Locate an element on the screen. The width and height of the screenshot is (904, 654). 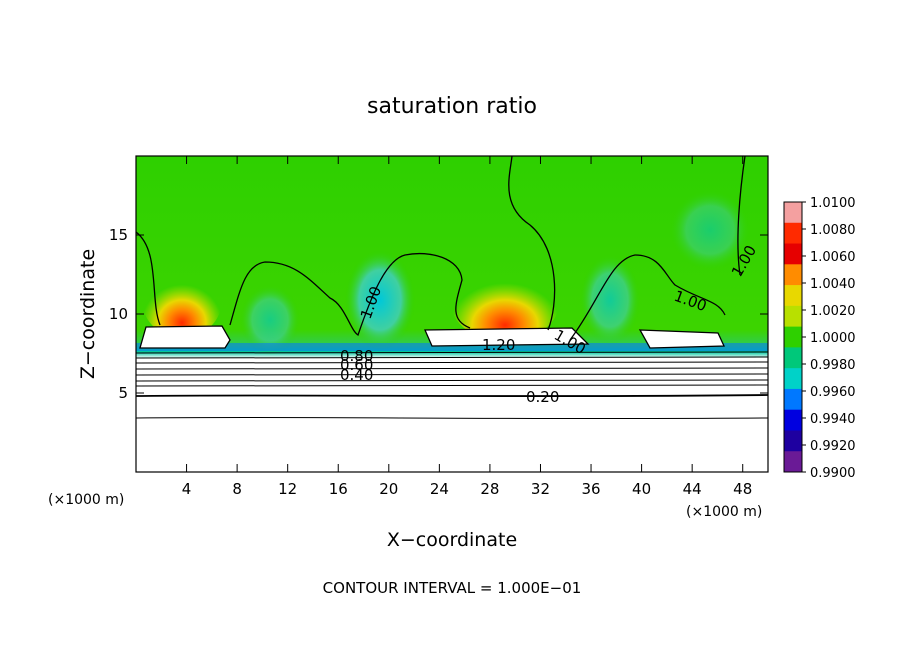
x-unit-left: (×1000 m) is located at coordinates (86, 500).